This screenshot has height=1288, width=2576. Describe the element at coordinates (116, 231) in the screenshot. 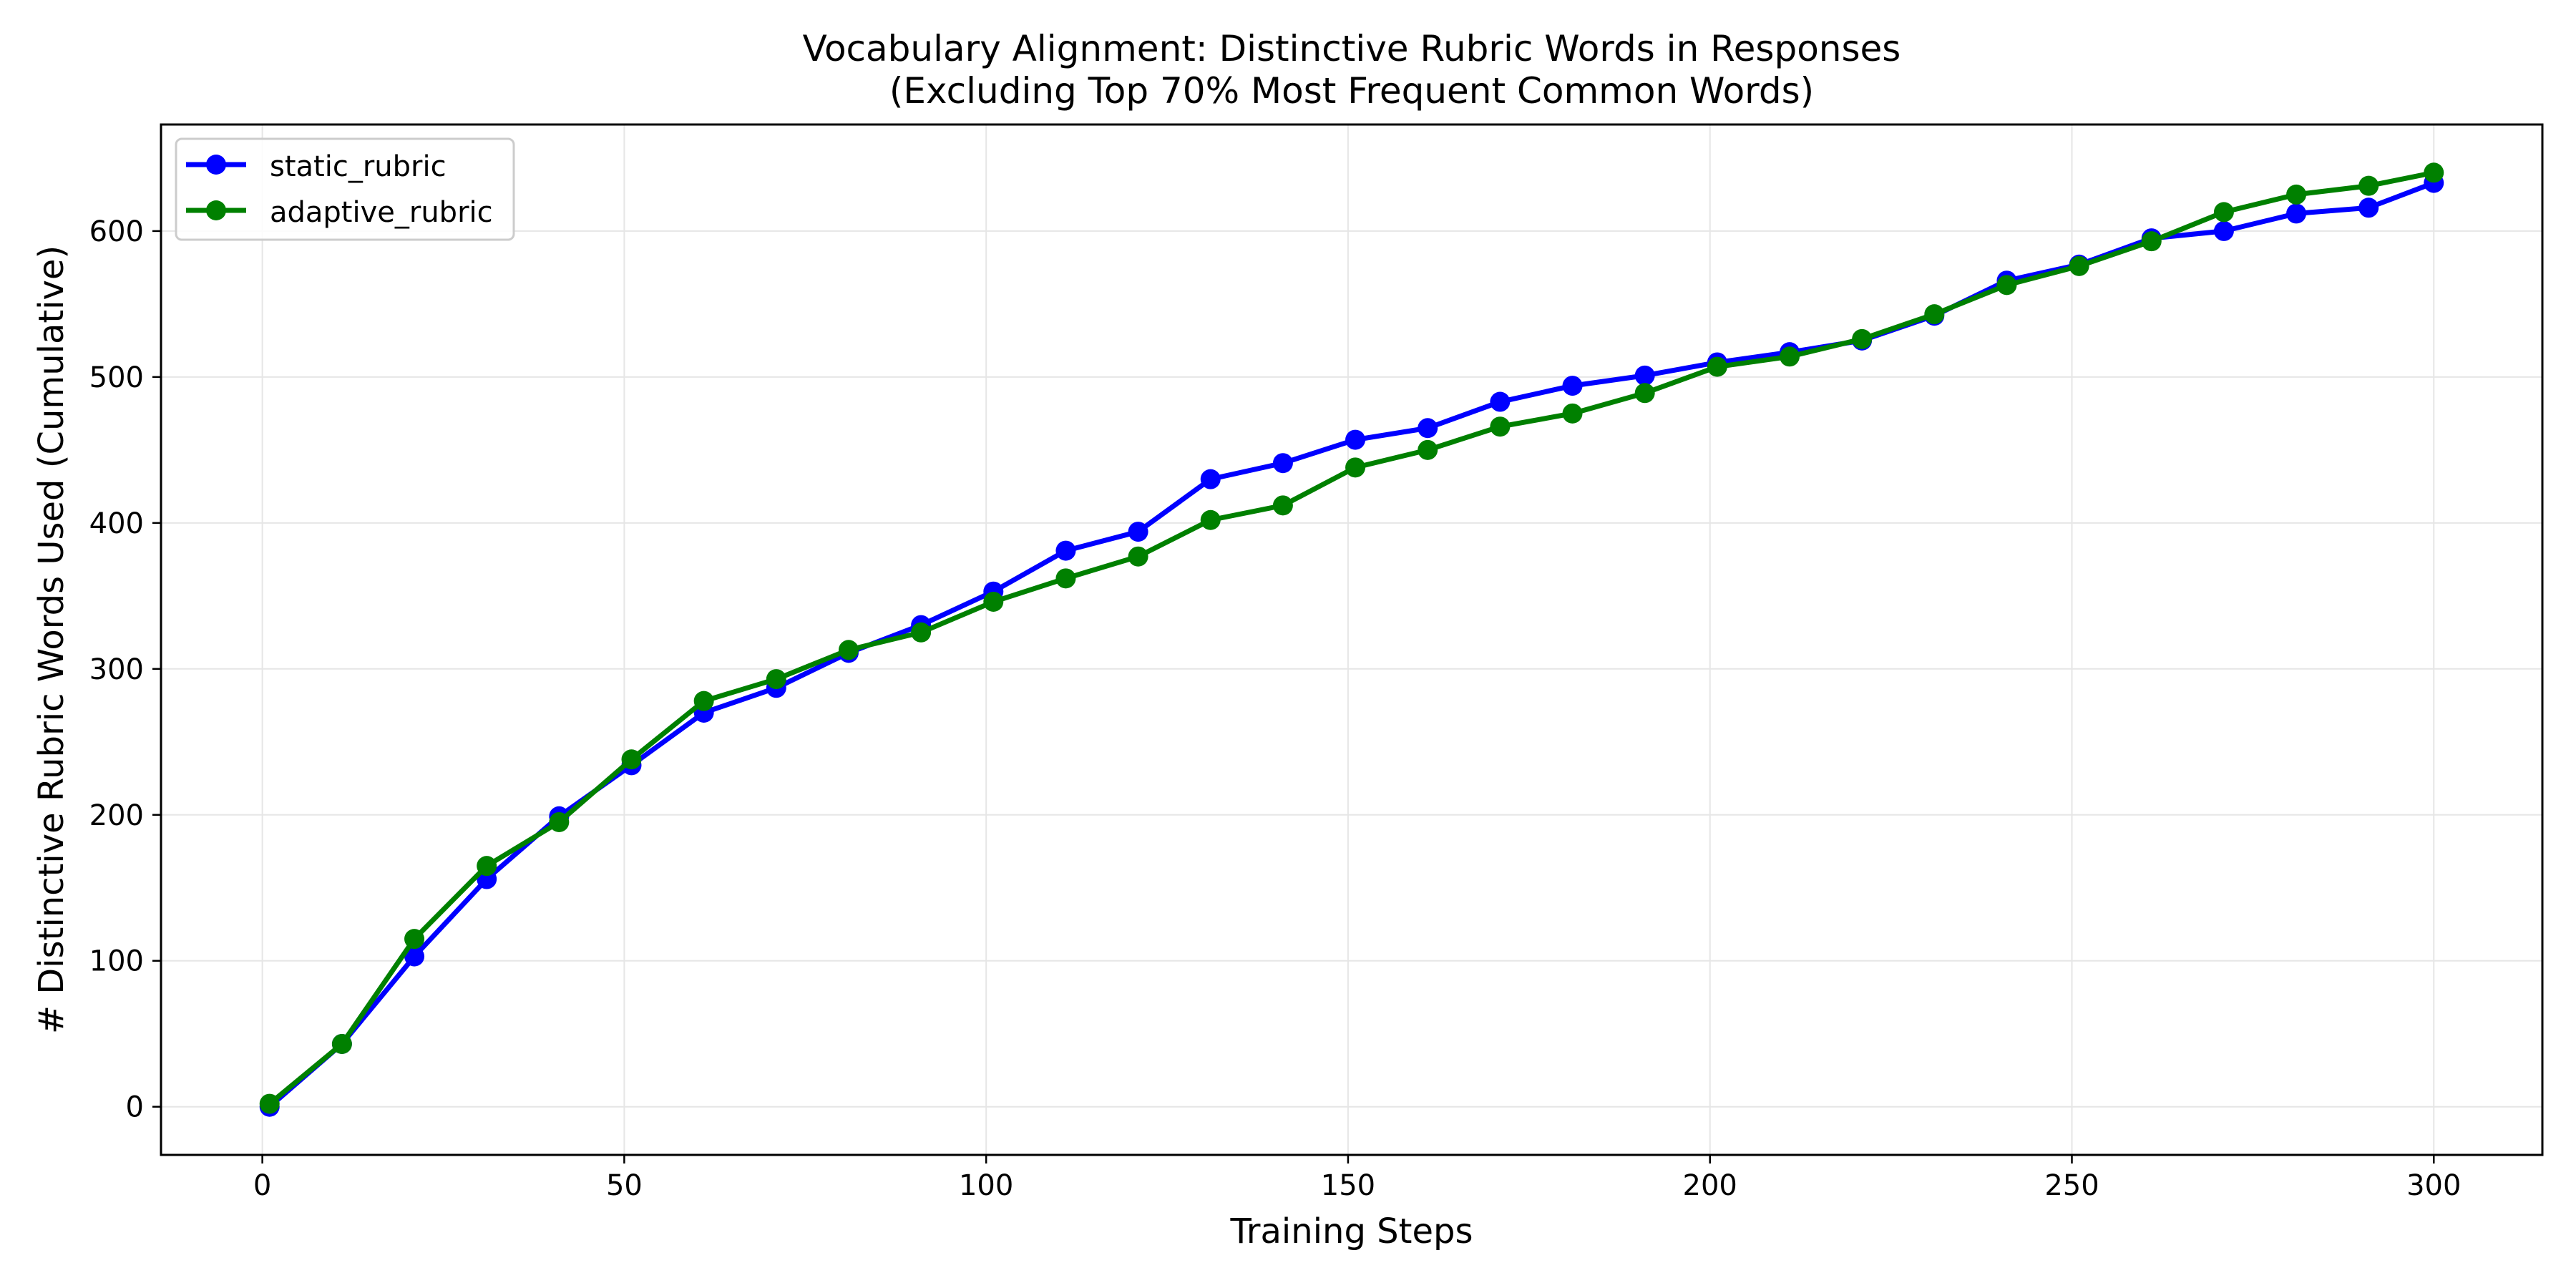

I see `y-tick-label: 600` at that location.